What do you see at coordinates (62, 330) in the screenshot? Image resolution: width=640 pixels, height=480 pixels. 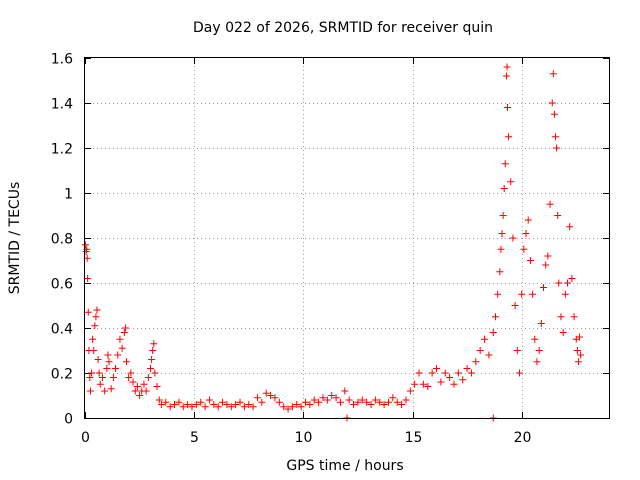 I see `y-tick-label: 0.4` at bounding box center [62, 330].